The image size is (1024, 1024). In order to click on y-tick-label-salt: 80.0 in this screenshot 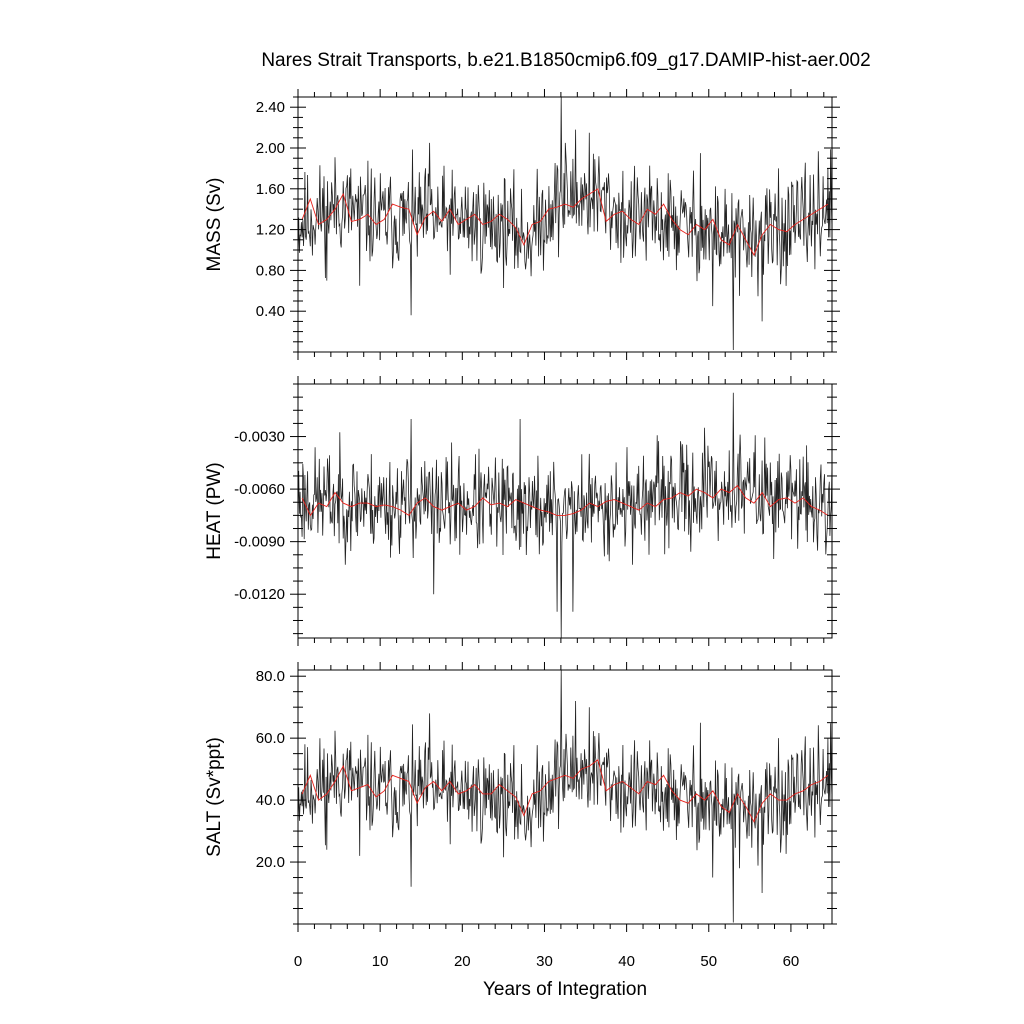, I will do `click(270, 676)`.